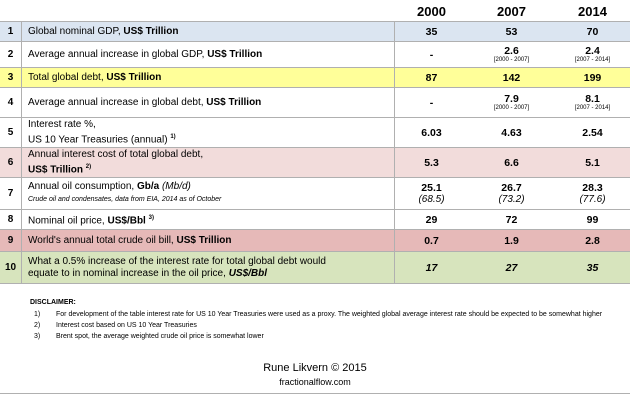 This screenshot has height=416, width=630. Describe the element at coordinates (211, 138) in the screenshot. I see `label-line: US 10 Year Treasuries (annual) 1)` at that location.